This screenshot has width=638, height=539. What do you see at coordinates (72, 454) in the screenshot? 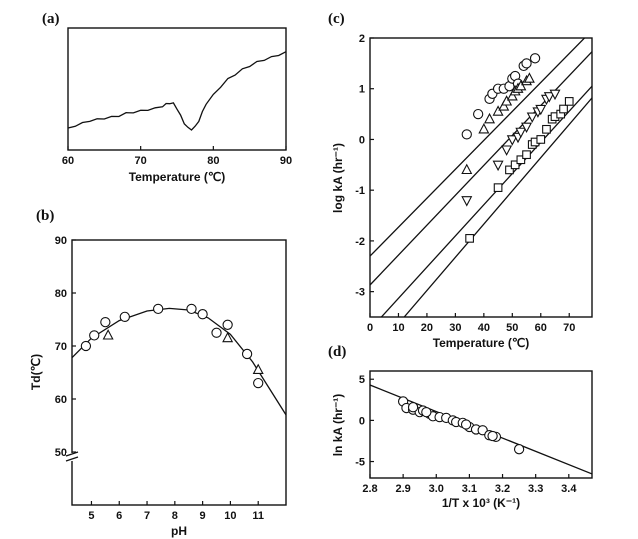
I see `axis-break-mark` at bounding box center [72, 454].